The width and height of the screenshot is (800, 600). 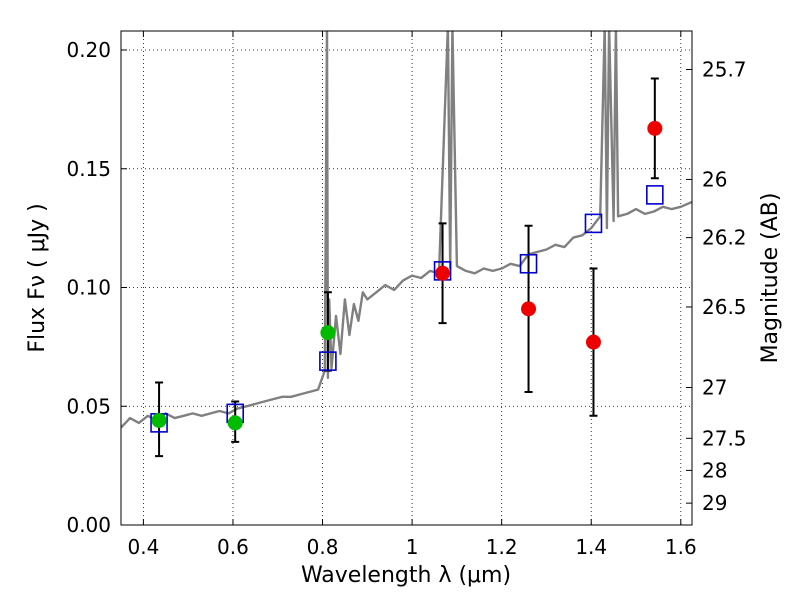 I want to click on x-tick-label: 0.4, so click(x=143, y=547).